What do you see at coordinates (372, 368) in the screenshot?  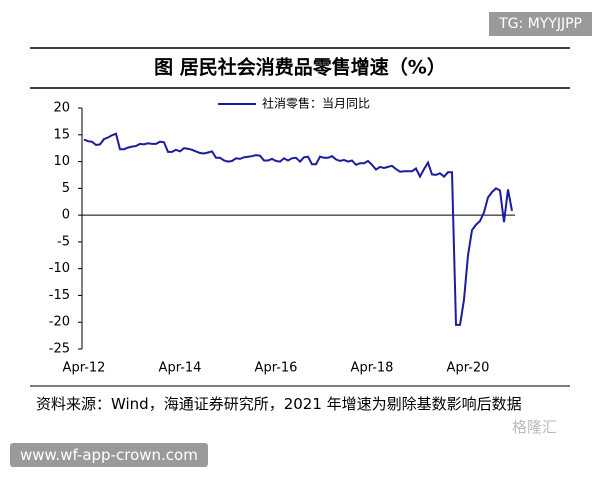 I see `x-tick-label: Apr-18` at bounding box center [372, 368].